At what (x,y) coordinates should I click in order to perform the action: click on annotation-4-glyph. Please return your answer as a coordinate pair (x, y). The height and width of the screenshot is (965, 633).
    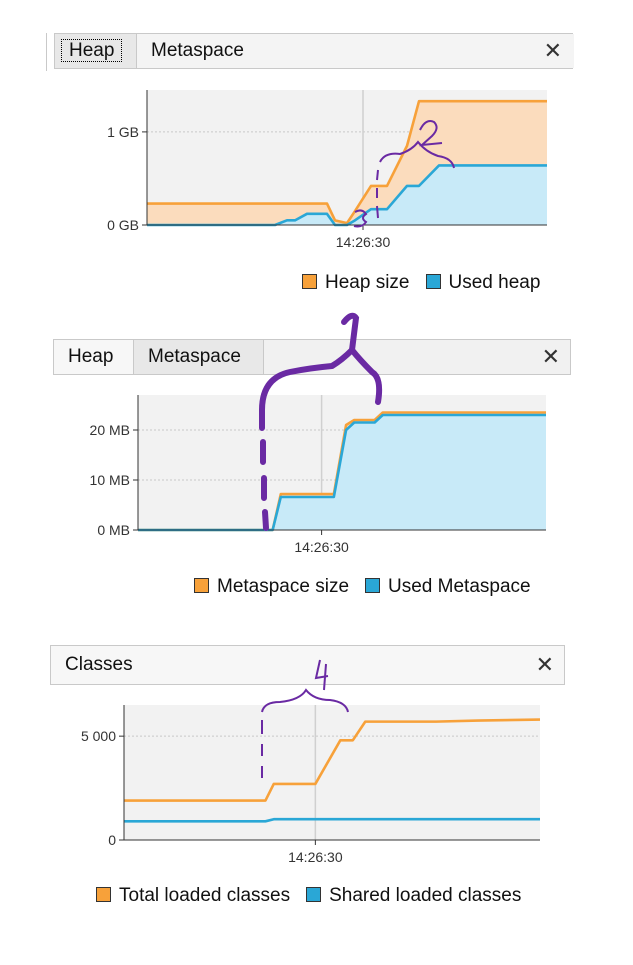
    Looking at the image, I should click on (321, 675).